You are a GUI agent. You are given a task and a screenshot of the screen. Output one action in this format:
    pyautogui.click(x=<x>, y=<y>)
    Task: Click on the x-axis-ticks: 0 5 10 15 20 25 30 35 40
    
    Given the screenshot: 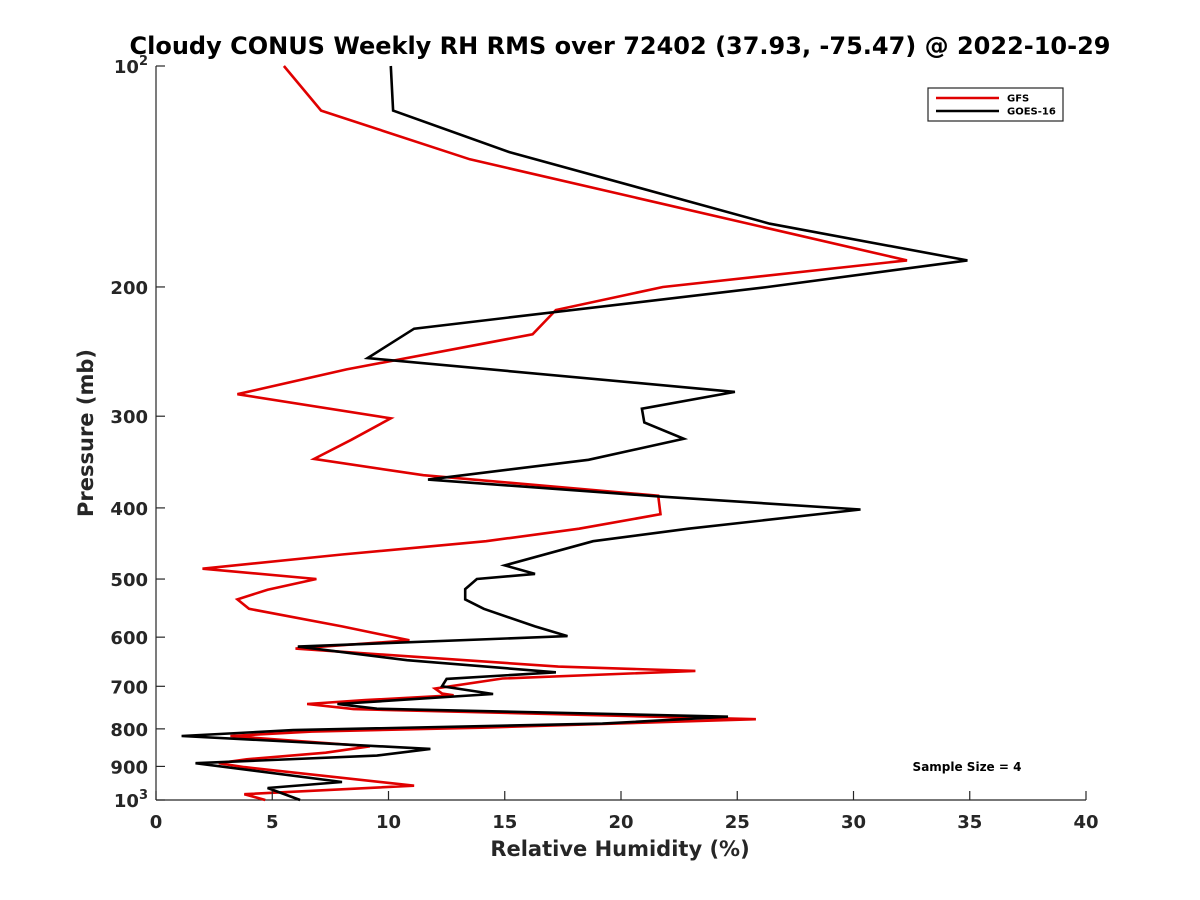 What is the action you would take?
    pyautogui.click(x=624, y=812)
    